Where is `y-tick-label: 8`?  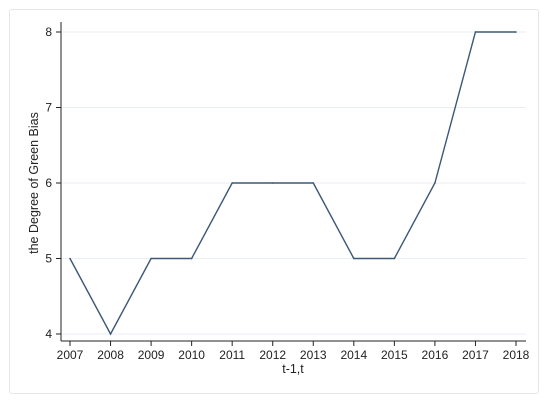
y-tick-label: 8 is located at coordinates (48, 32).